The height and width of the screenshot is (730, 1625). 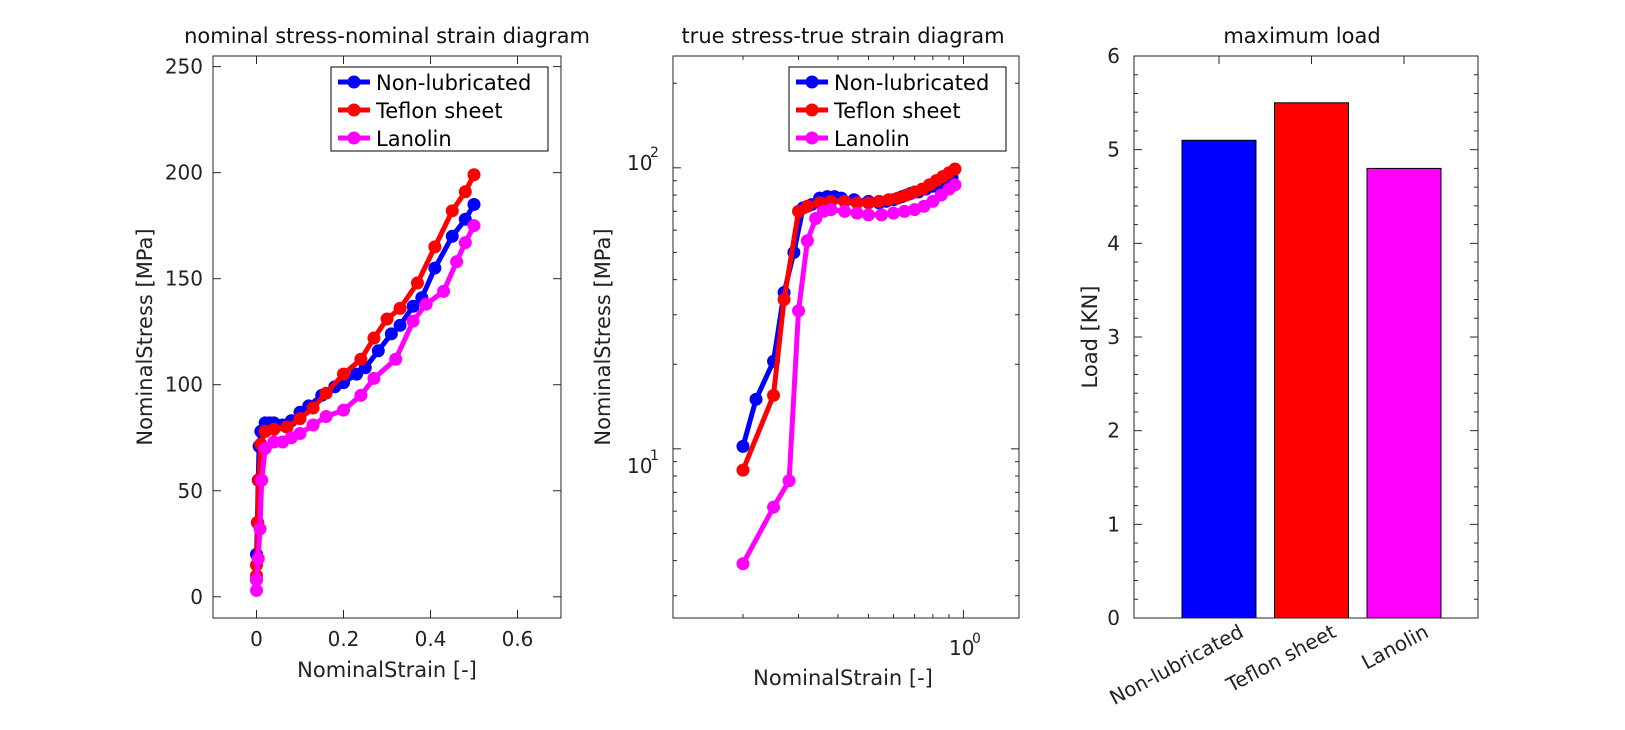 I want to click on chart1-series-teflon-sheet, so click(x=365, y=375).